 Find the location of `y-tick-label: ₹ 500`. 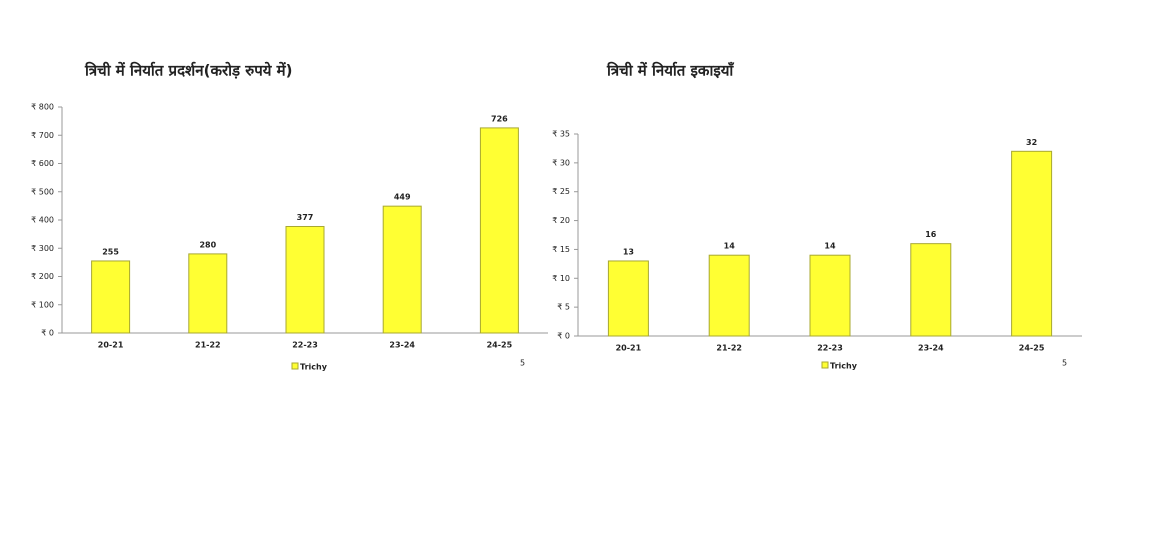

y-tick-label: ₹ 500 is located at coordinates (42, 191).